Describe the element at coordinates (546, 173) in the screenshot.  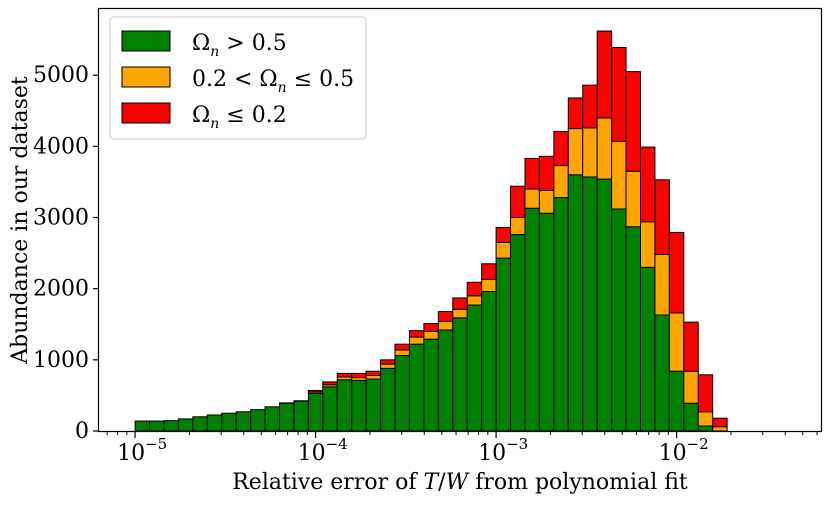
I see `bar-s2-bin28` at that location.